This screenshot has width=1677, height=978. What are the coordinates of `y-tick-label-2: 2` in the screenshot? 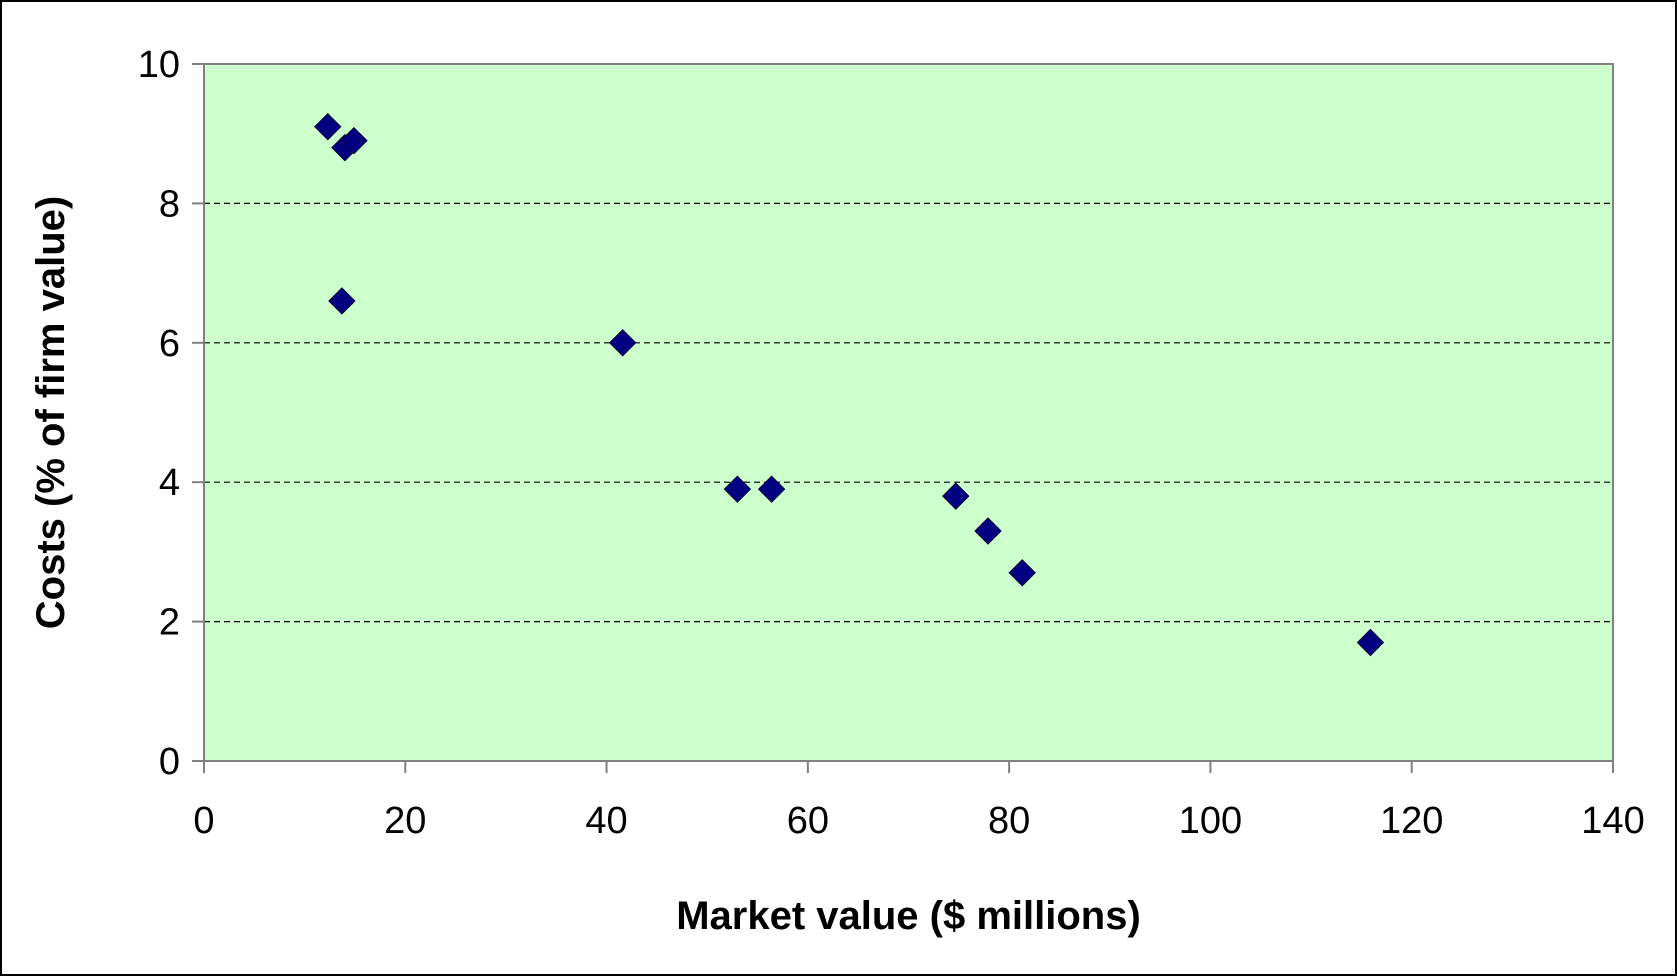 It's located at (169, 623).